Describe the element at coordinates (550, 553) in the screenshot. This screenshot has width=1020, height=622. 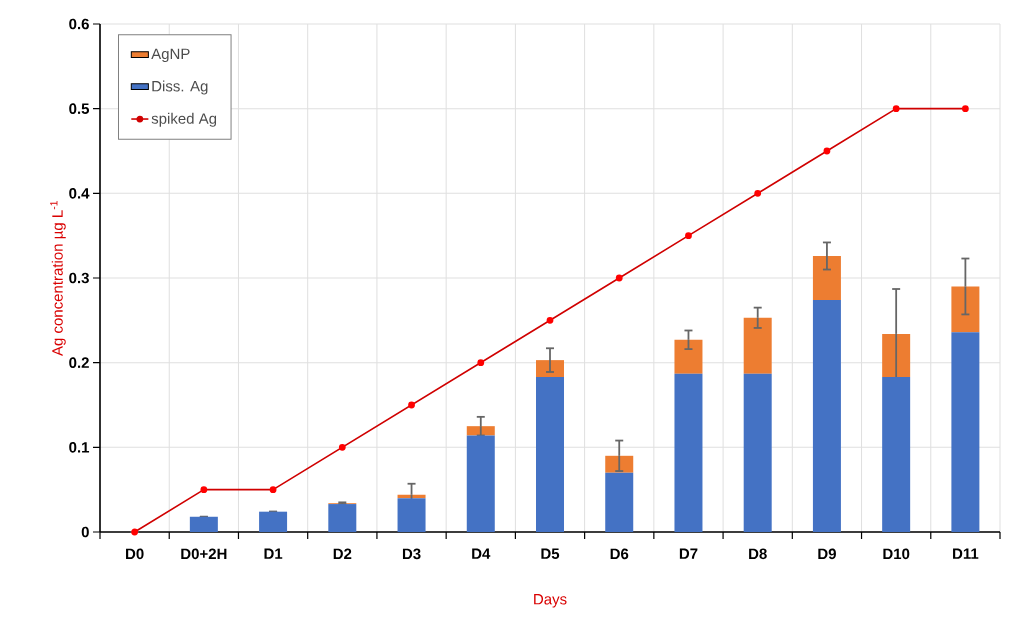
I see `x-tick-label: D5` at that location.